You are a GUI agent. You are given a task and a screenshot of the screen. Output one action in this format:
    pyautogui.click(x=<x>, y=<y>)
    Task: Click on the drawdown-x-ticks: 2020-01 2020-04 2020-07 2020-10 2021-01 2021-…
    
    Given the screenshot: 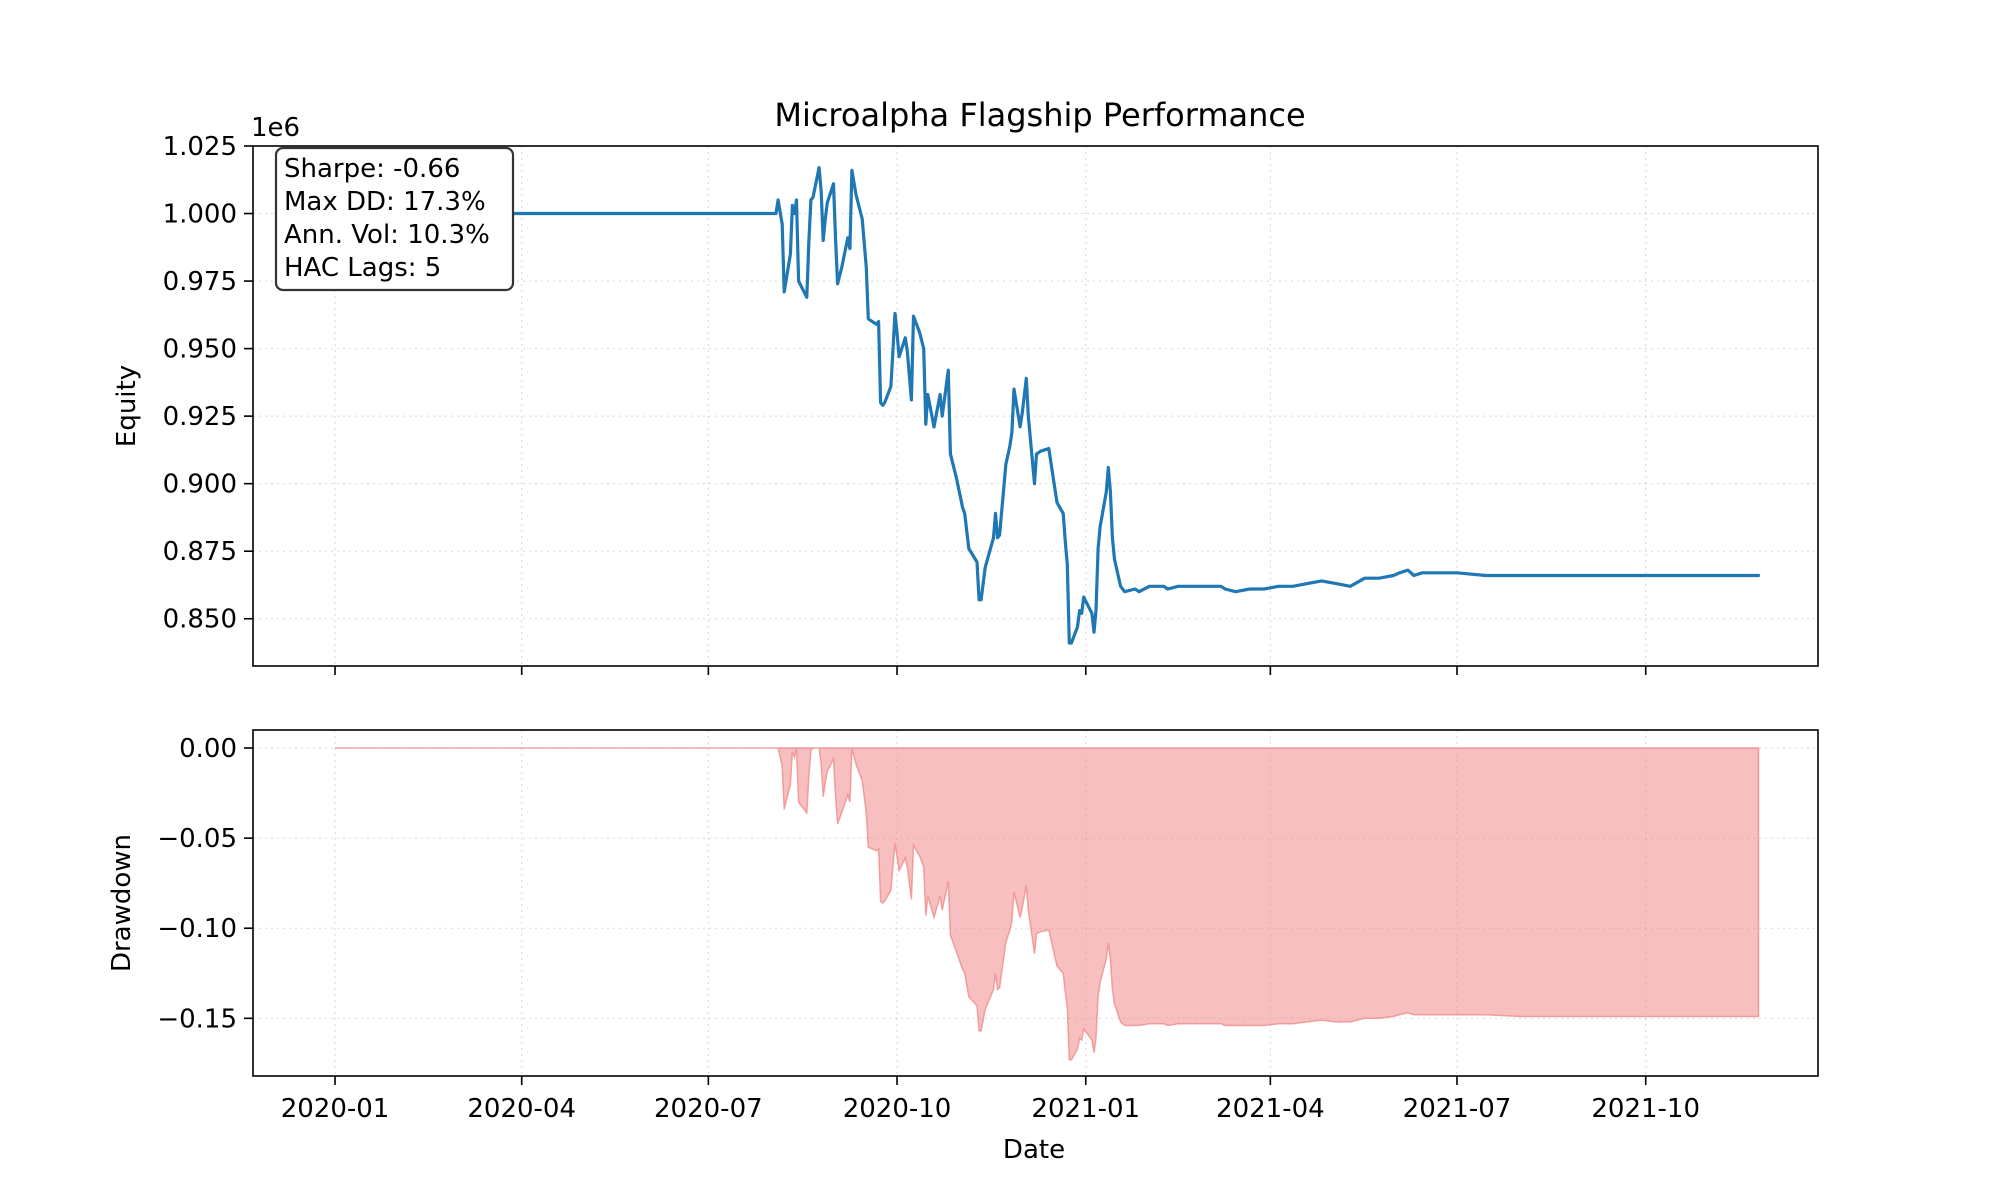 What is the action you would take?
    pyautogui.click(x=990, y=1100)
    